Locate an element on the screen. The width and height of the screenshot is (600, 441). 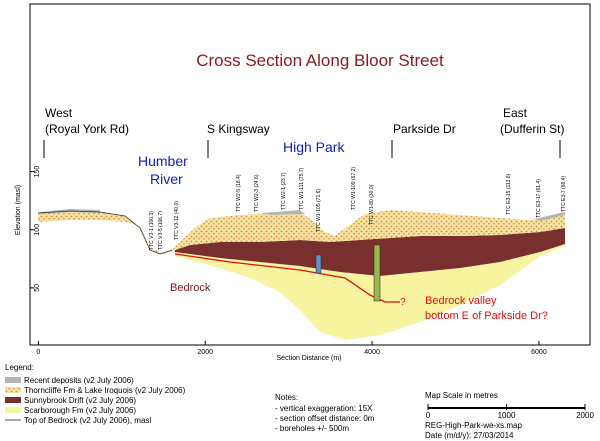
scale-label: 1000 is located at coordinates (507, 415).